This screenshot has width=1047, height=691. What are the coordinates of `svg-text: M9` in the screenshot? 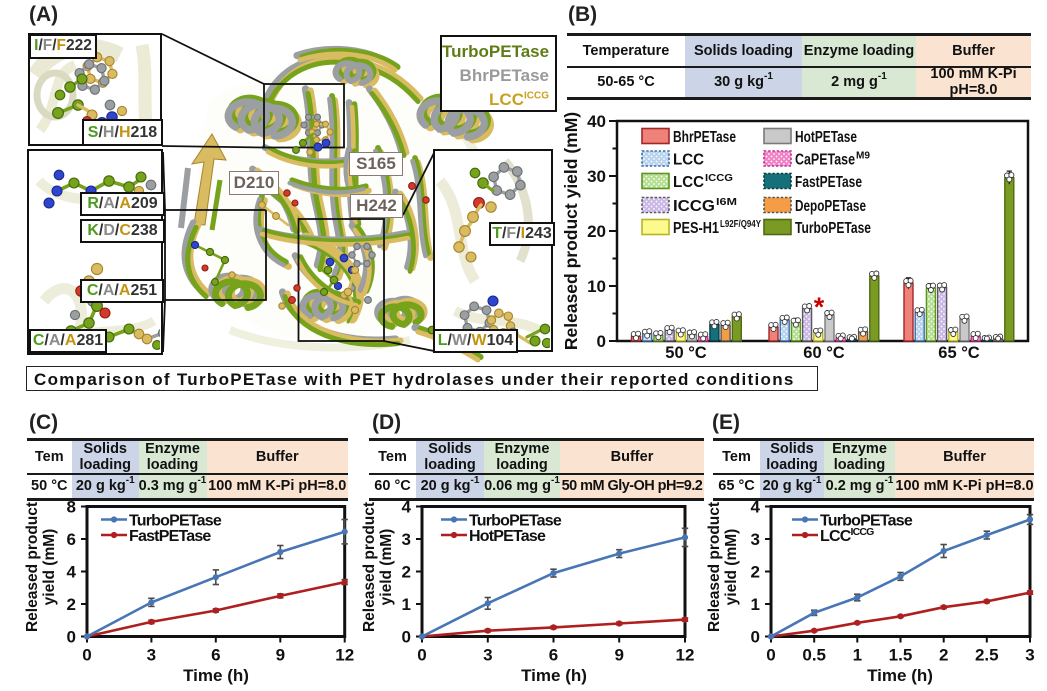 It's located at (863, 156).